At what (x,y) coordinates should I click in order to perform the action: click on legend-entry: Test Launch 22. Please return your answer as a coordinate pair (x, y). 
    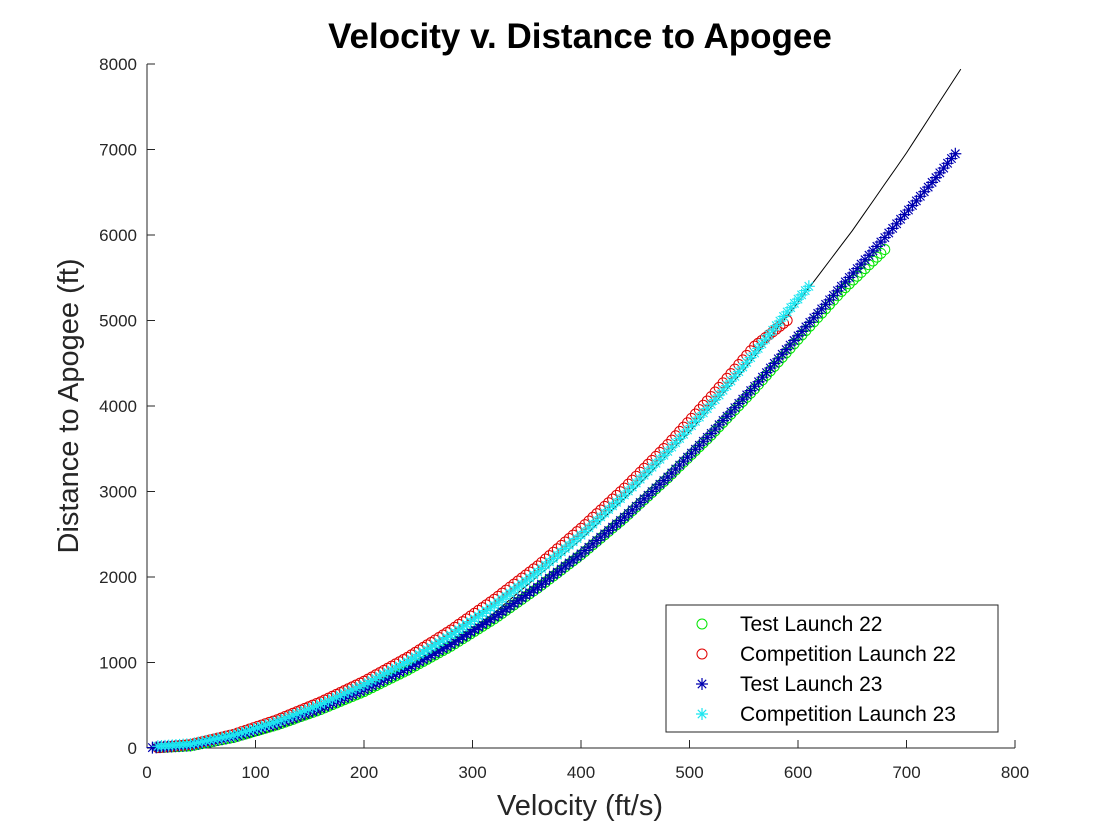
    Looking at the image, I should click on (789, 624).